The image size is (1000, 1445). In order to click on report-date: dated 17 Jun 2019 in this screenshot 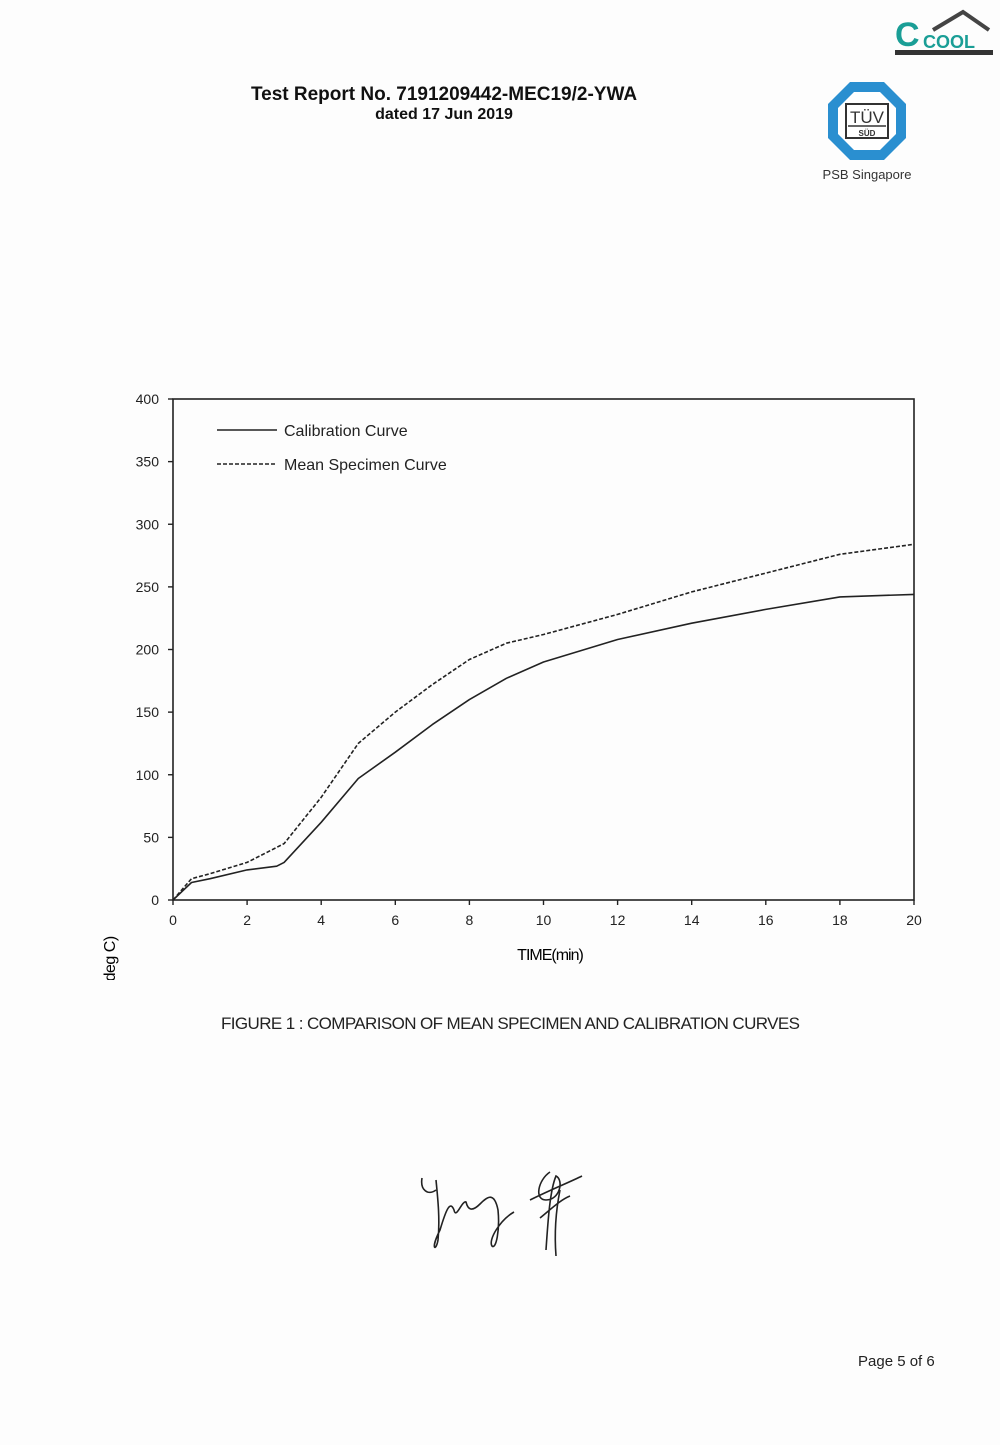, I will do `click(444, 114)`.